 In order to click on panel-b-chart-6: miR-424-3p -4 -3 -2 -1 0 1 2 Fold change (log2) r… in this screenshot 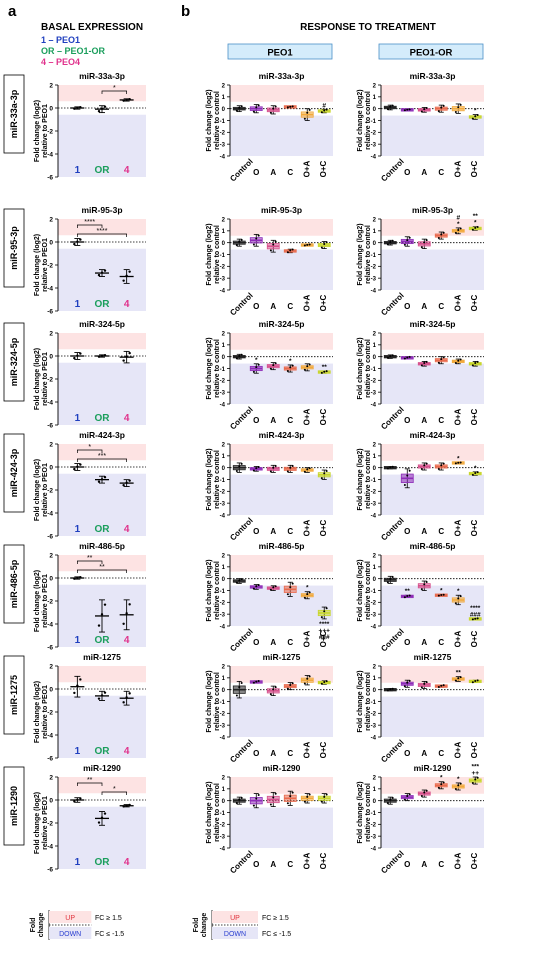, I will do `click(269, 486)`.